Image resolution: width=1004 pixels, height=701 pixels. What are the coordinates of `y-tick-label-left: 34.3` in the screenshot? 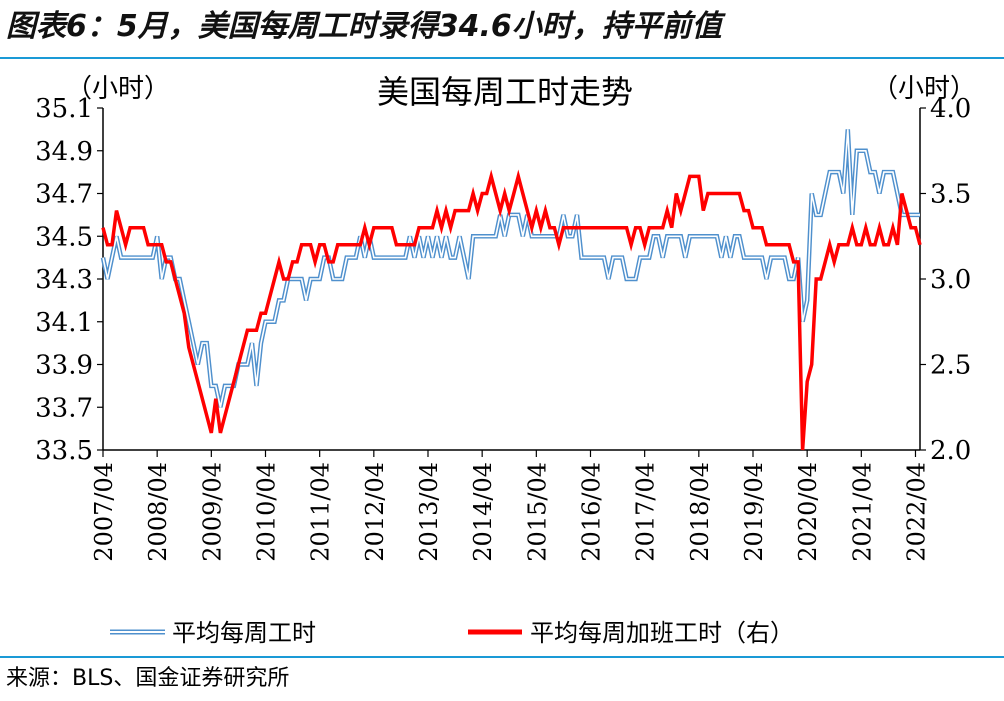 It's located at (64, 280).